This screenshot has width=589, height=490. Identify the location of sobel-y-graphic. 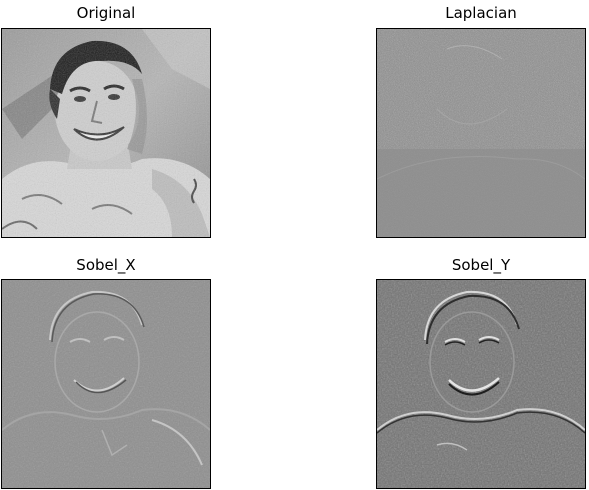
(481, 384).